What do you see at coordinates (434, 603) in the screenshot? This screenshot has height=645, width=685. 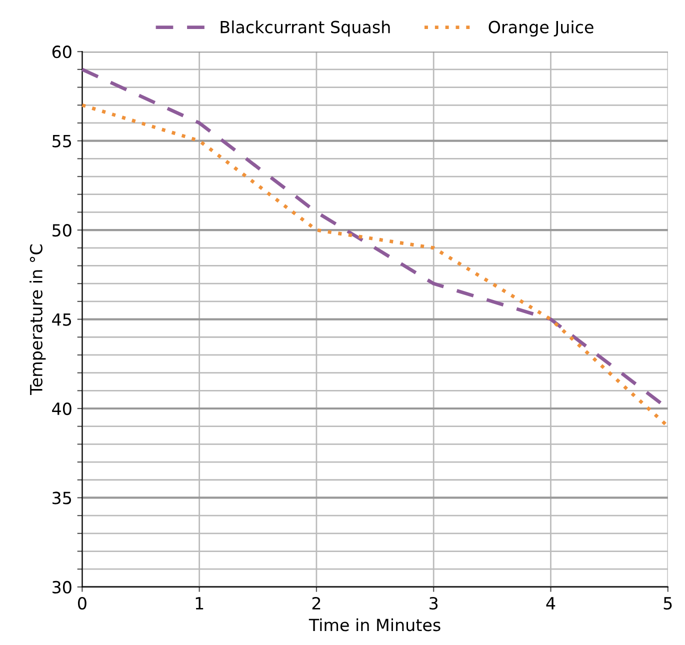 I see `x-tick-label: 3` at bounding box center [434, 603].